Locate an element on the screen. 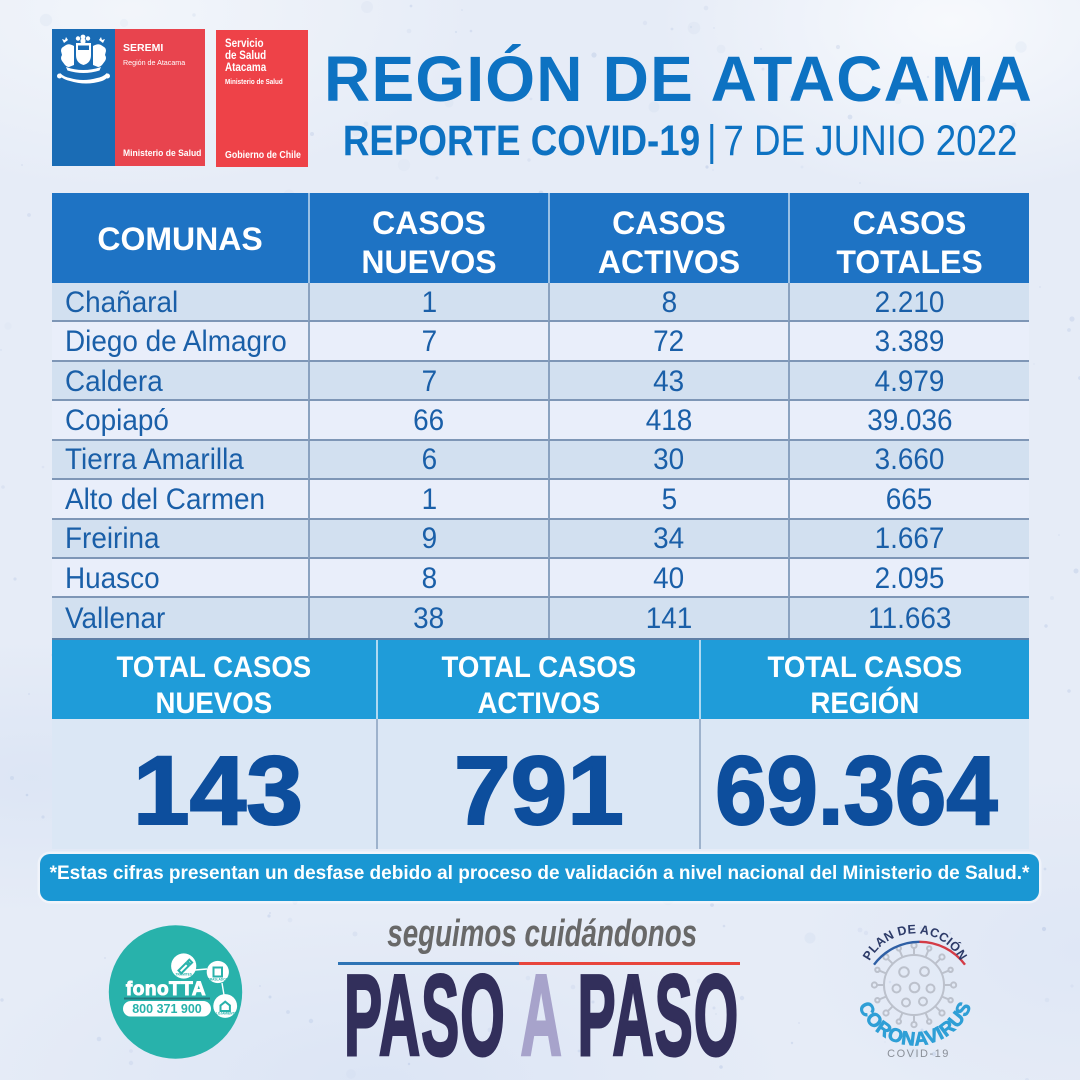 This screenshot has height=1080, width=1080. svg-text: CORONAVIRUS is located at coordinates (915, 1025).